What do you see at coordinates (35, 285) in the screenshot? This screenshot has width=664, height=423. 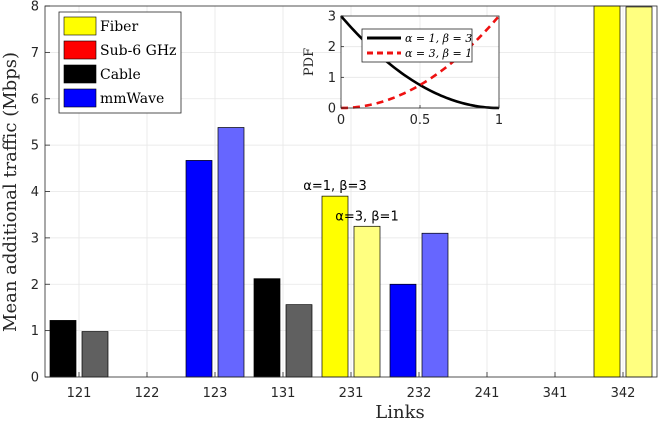 I see `y-tick-label: 2` at bounding box center [35, 285].